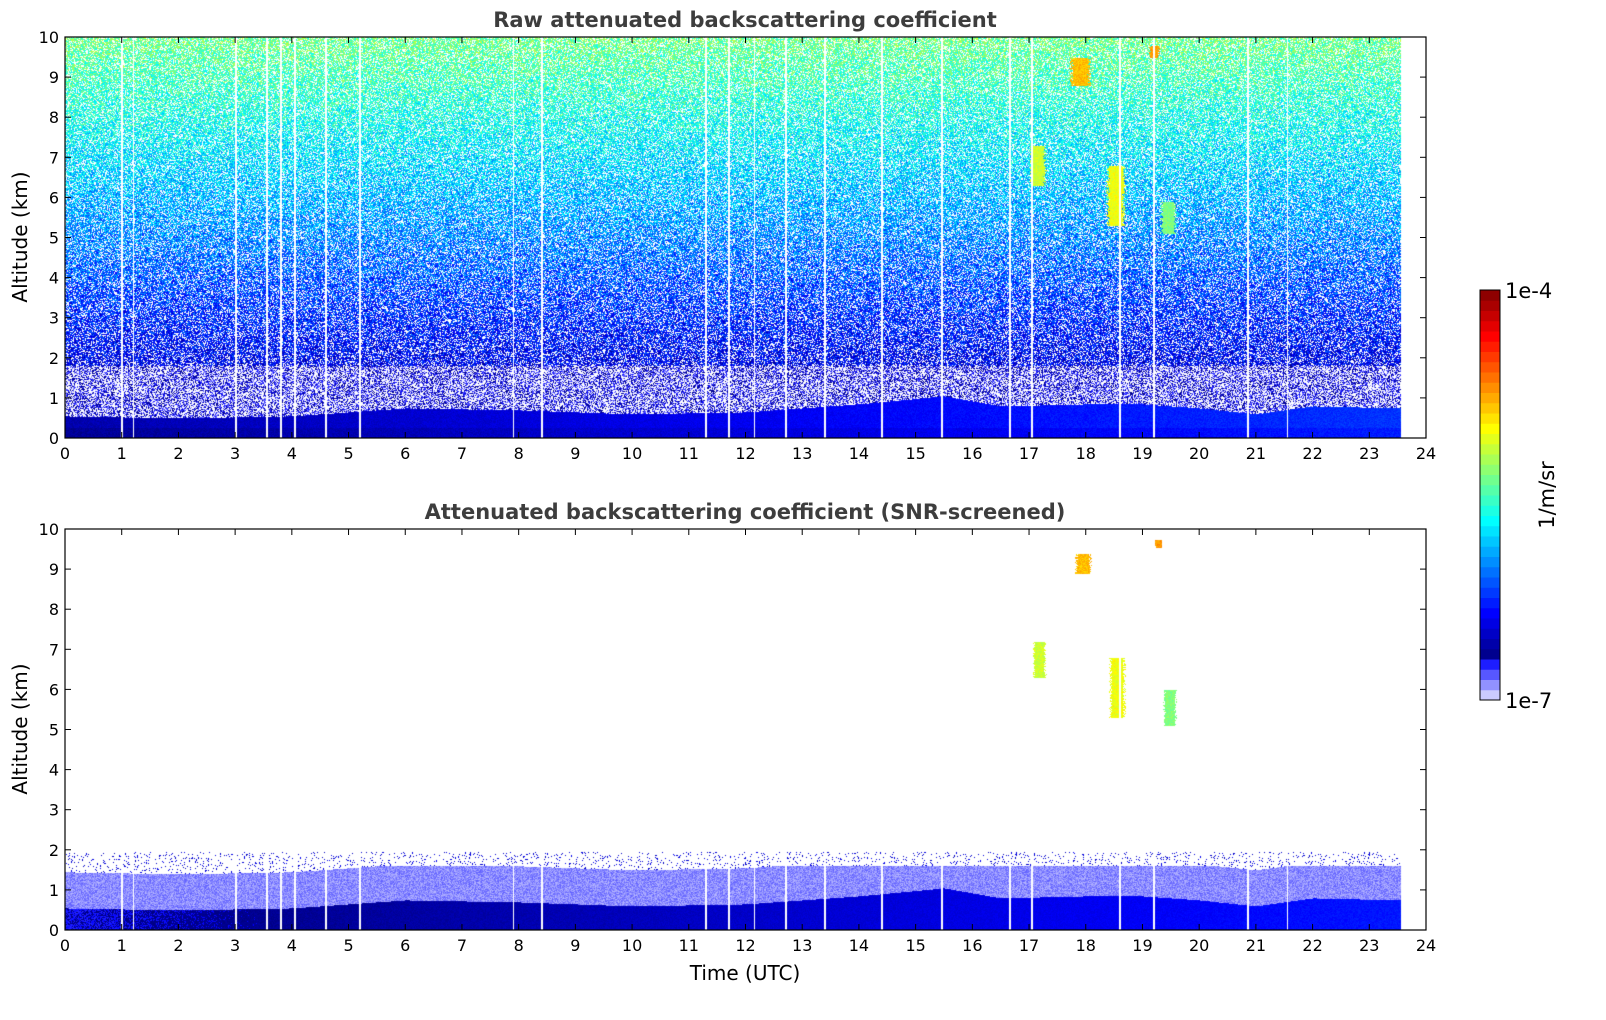 Image resolution: width=1606 pixels, height=1020 pixels. What do you see at coordinates (1256, 453) in the screenshot?
I see `x-tick-label: 21` at bounding box center [1256, 453].